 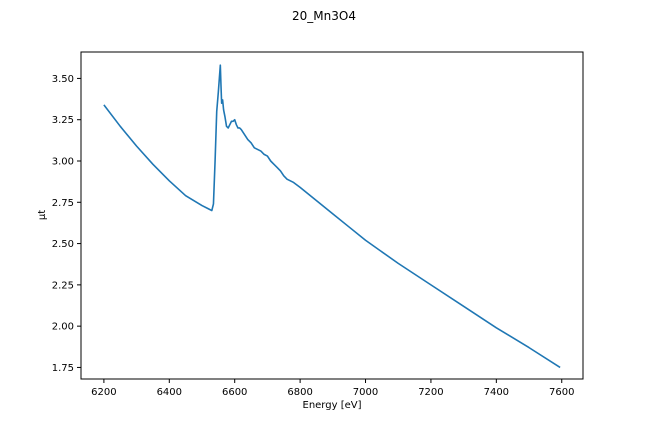 What do you see at coordinates (63, 203) in the screenshot?
I see `y-tick-label: 2.75` at bounding box center [63, 203].